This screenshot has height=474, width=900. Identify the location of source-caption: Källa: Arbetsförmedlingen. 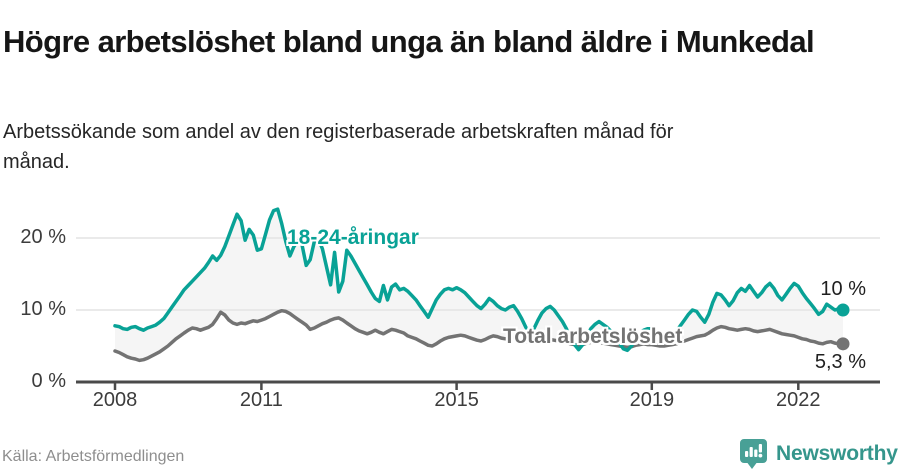
(93, 456).